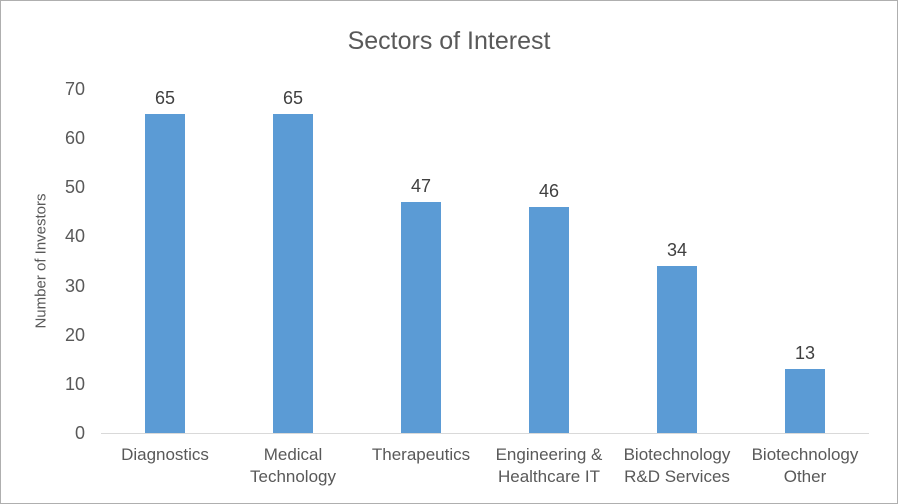  I want to click on chart-title: Sectors of Interest, so click(449, 41).